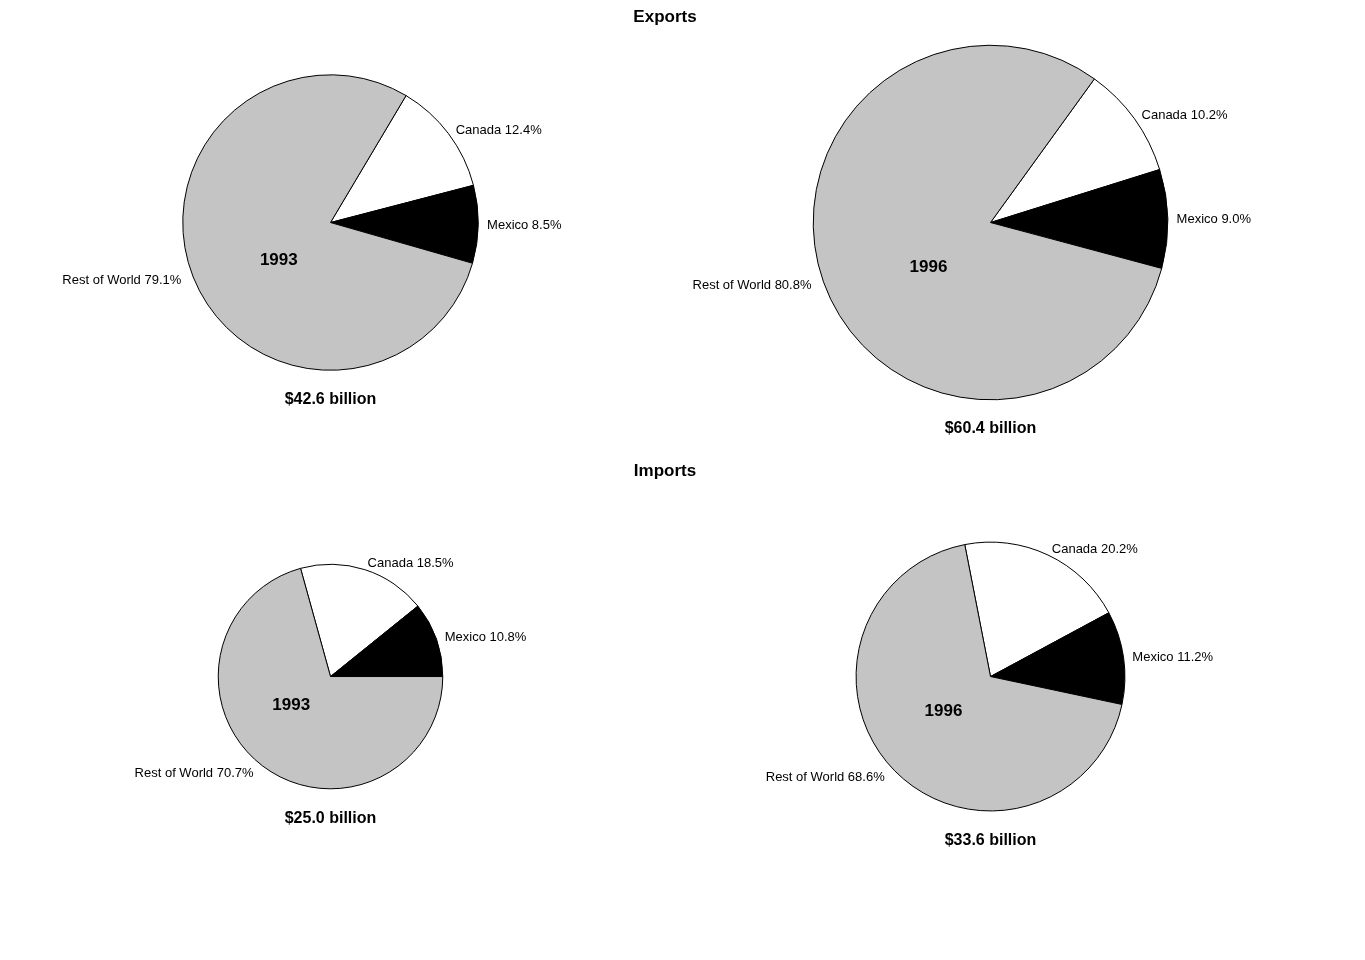 The image size is (1365, 960). Describe the element at coordinates (330, 817) in the screenshot. I see `text: $25.0 billion` at that location.